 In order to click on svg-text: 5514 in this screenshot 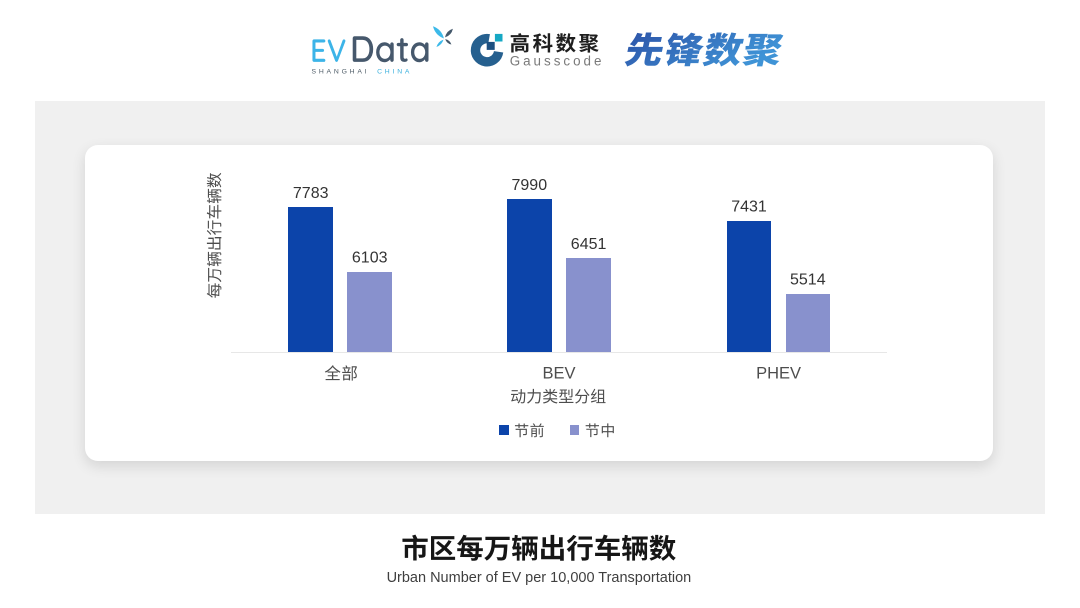, I will do `click(808, 280)`.